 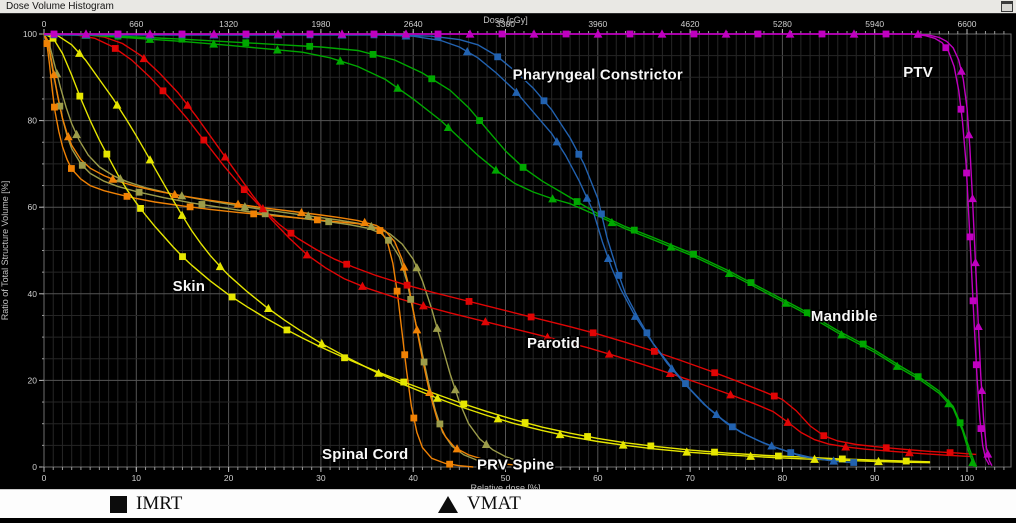 I want to click on marker-triangle-pharyngeal-constrictor-vmat, so click(x=716, y=414).